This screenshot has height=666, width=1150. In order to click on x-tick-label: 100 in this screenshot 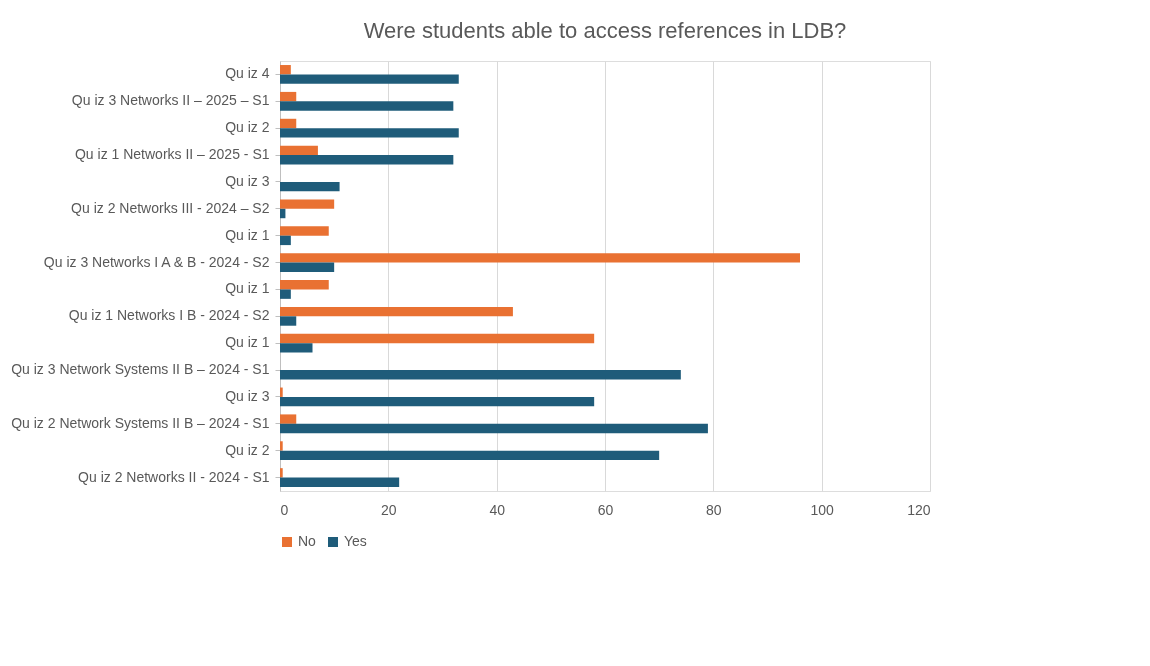, I will do `click(822, 509)`.